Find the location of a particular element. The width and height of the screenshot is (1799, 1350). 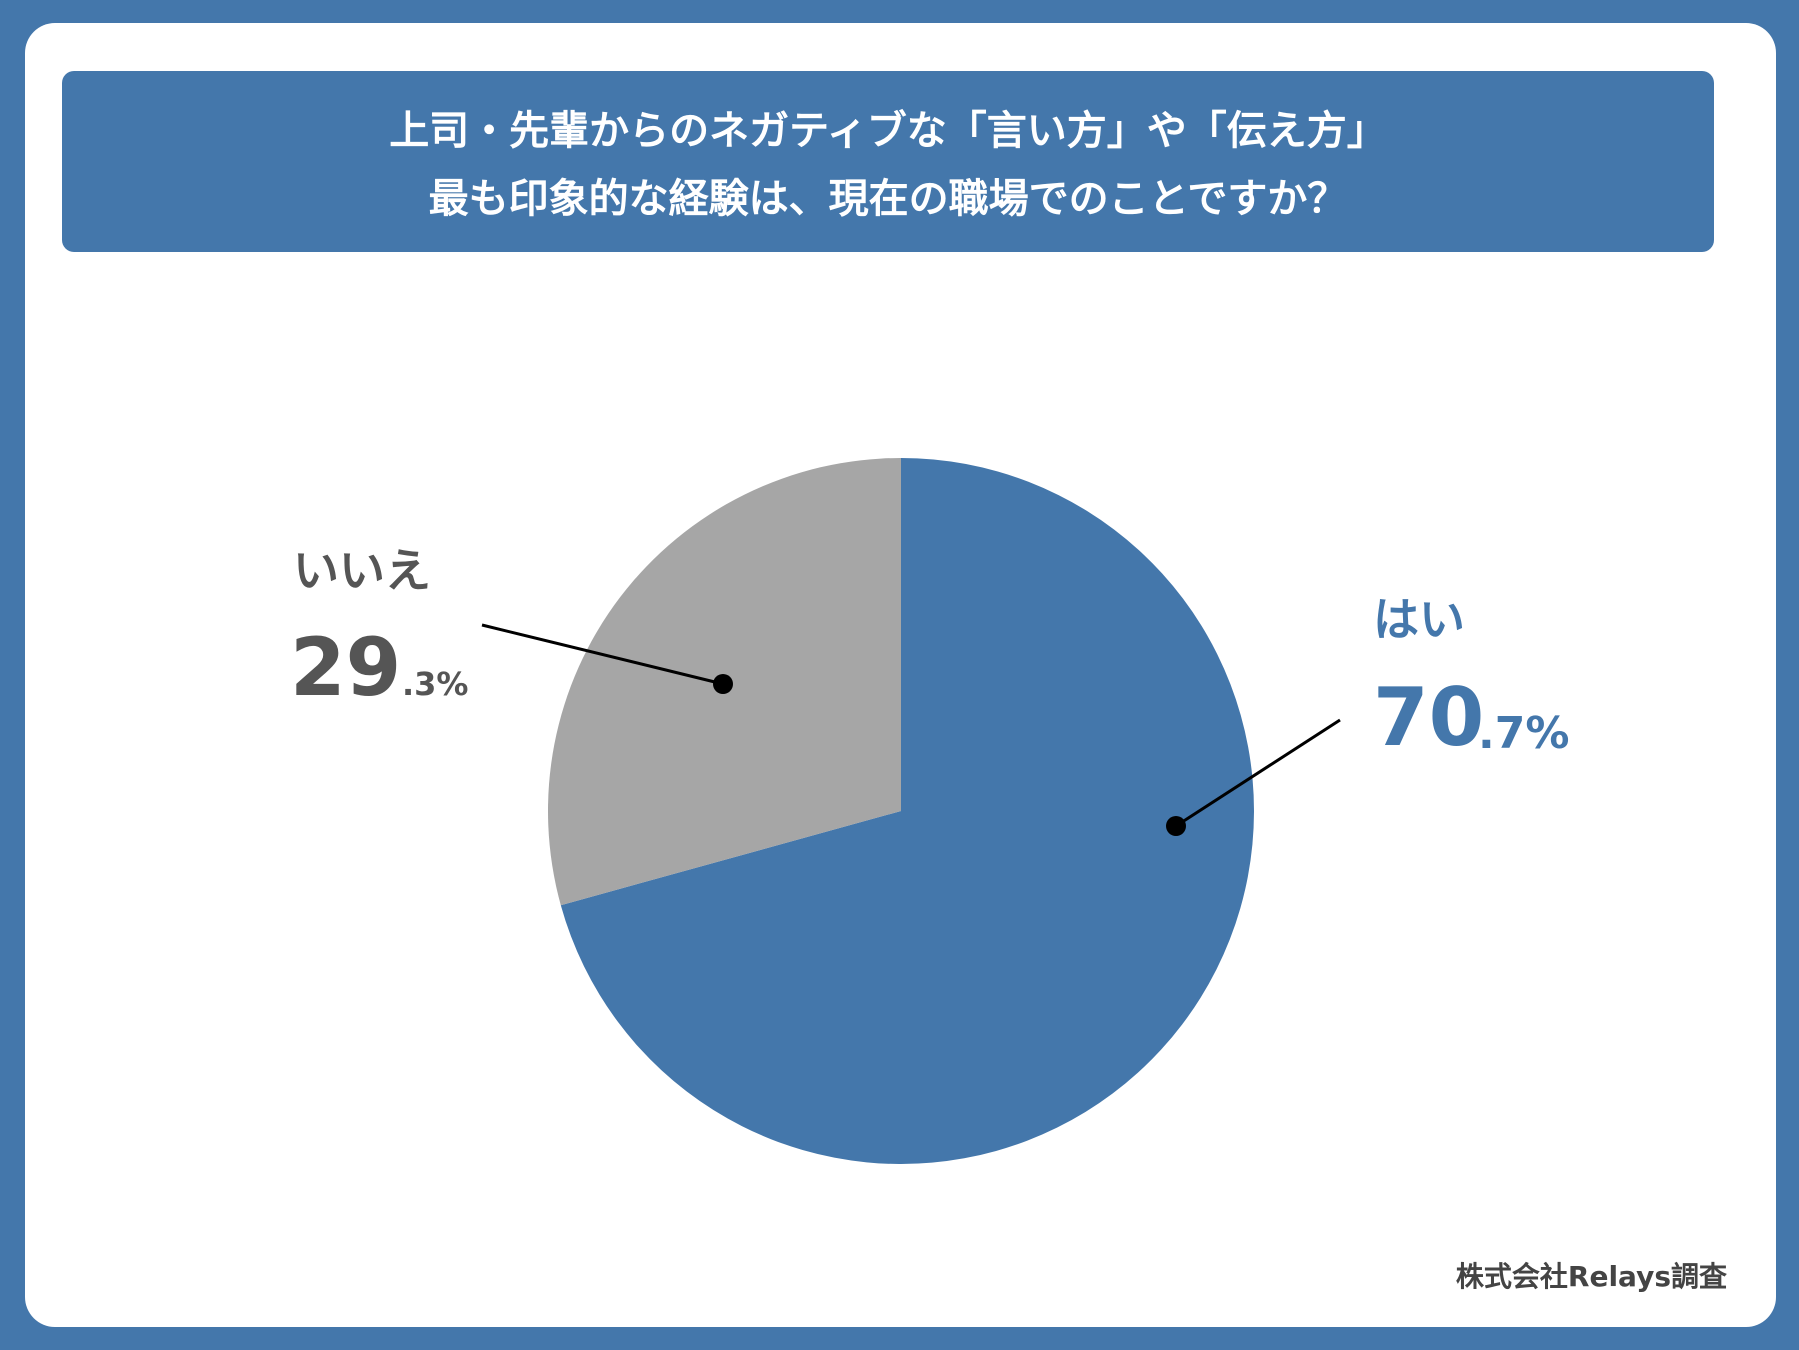

chart-title: 最も印象的な経験は、現在の職場でのことですか？ is located at coordinates (888, 199).